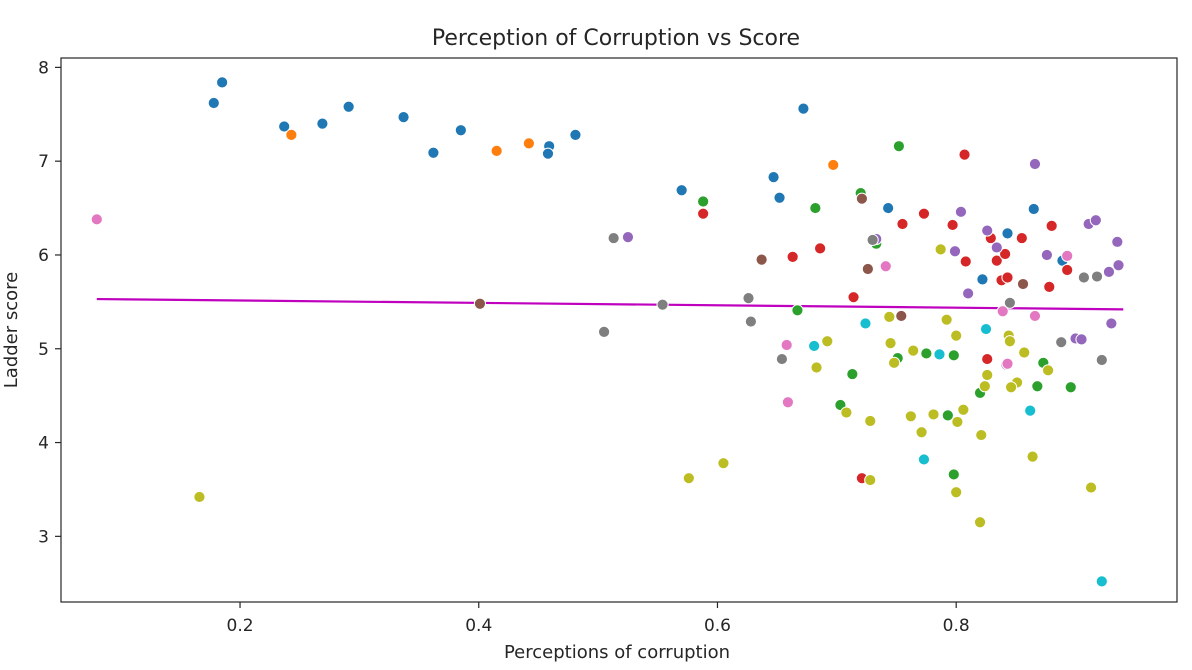  Describe the element at coordinates (717, 626) in the screenshot. I see `x-tick-label: 0.6` at that location.